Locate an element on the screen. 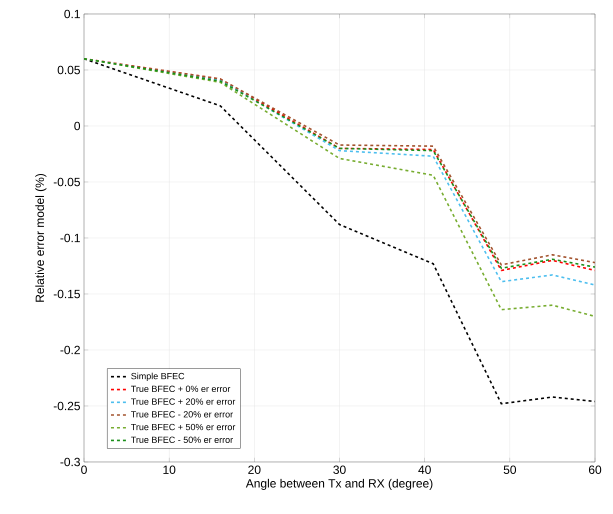 The image size is (613, 514). legend-label: True BFEC - 50% er error is located at coordinates (181, 439).